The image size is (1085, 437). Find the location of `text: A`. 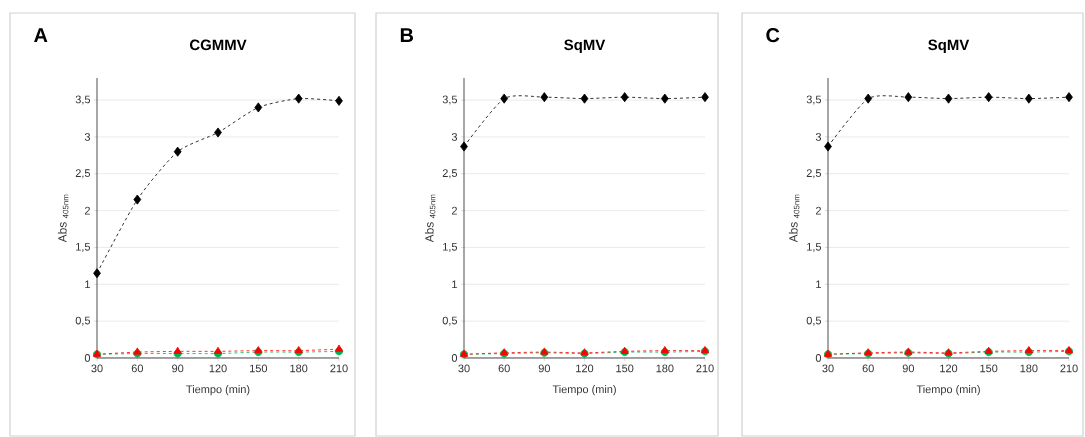

text: A is located at coordinates (41, 35).